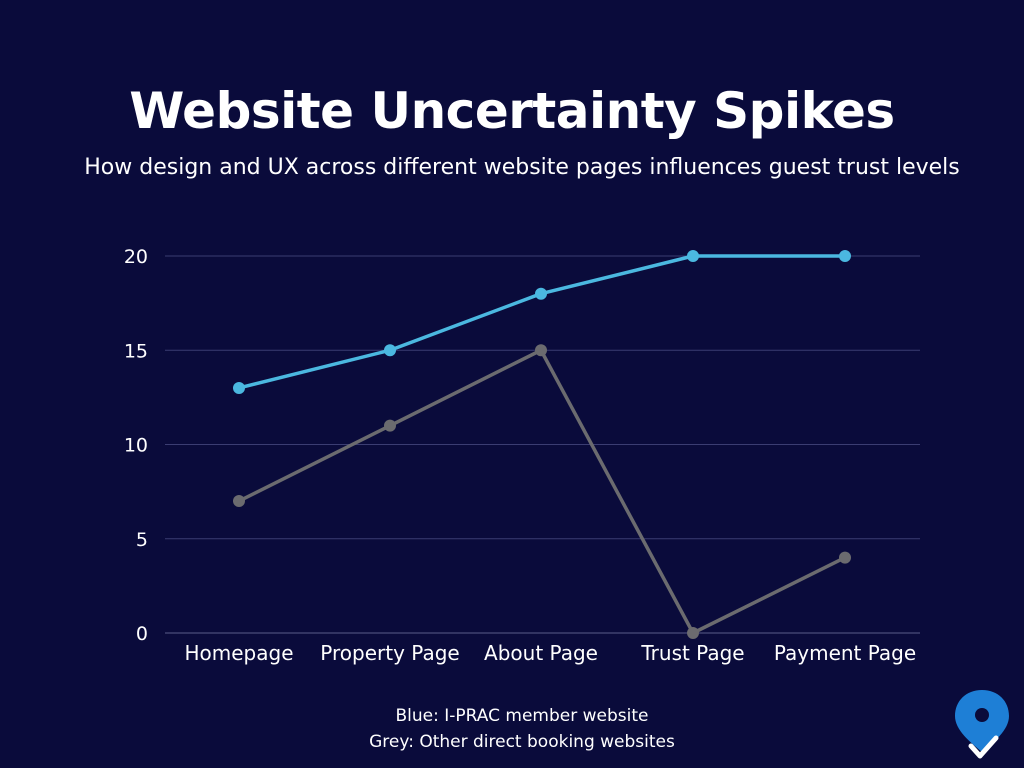  What do you see at coordinates (238, 653) in the screenshot?
I see `x-tick-label: Homepage` at bounding box center [238, 653].